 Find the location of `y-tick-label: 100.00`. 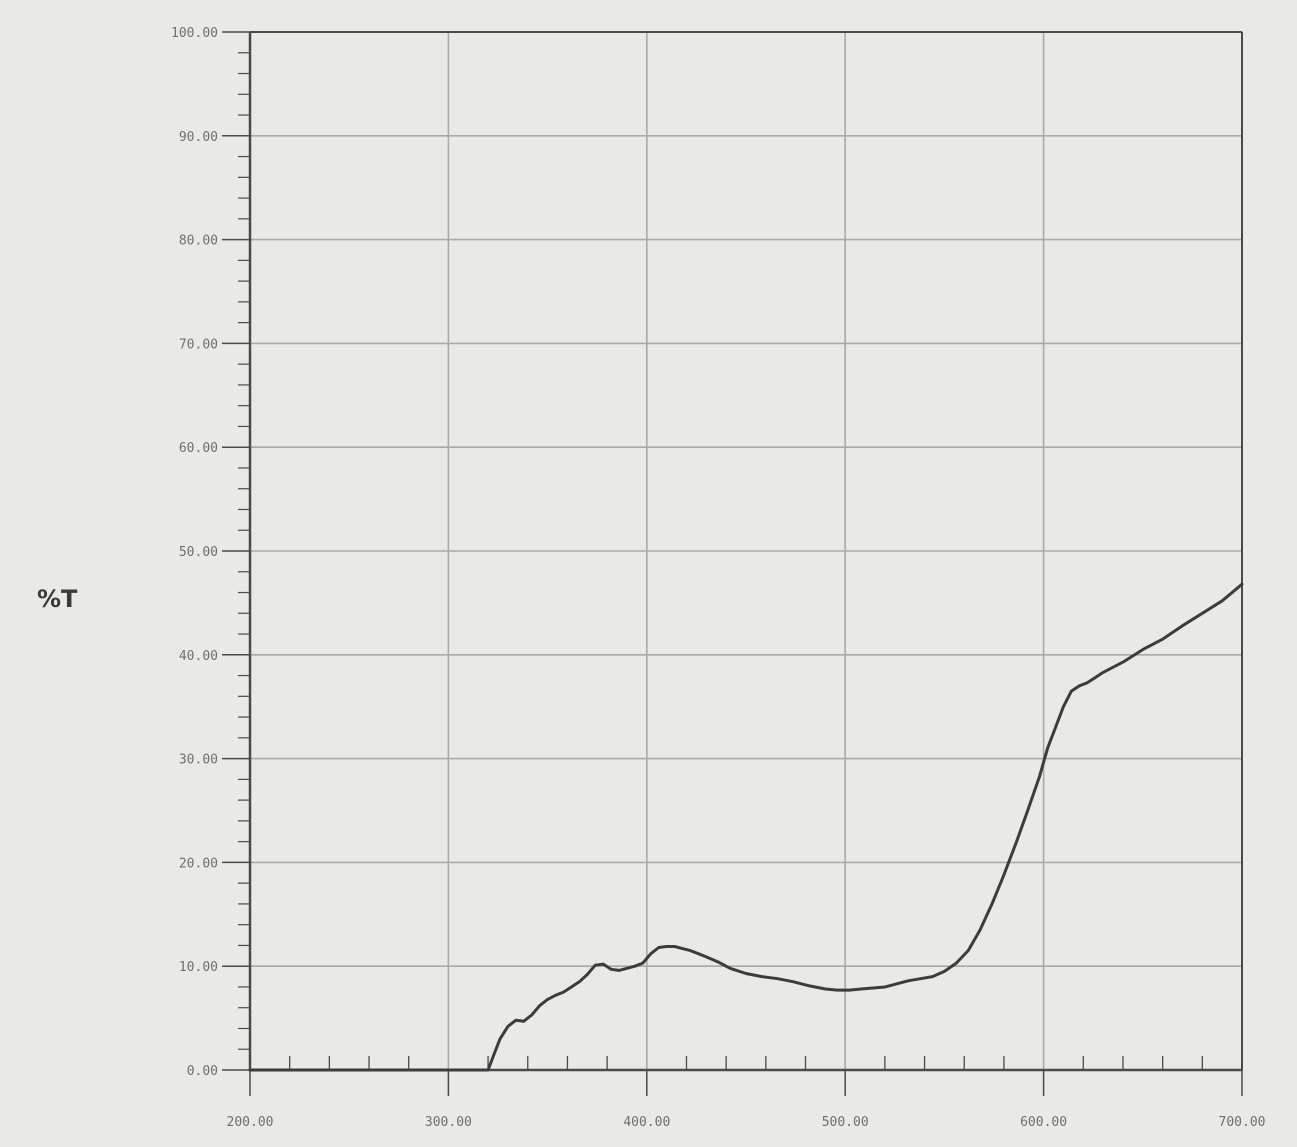

y-tick-label: 100.00 is located at coordinates (194, 33).